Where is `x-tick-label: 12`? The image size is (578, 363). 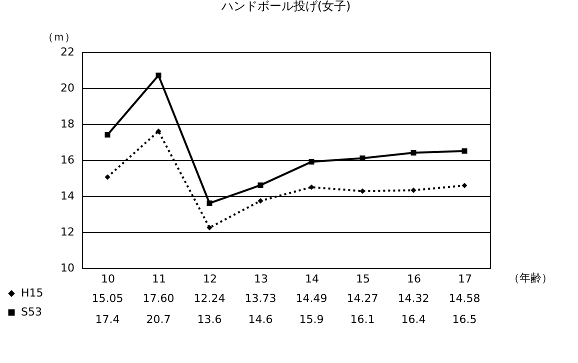
x-tick-label: 12 is located at coordinates (210, 279).